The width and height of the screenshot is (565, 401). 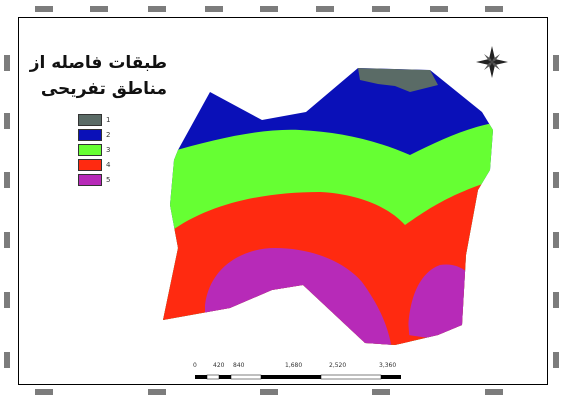 What do you see at coordinates (108, 164) in the screenshot?
I see `legend-label: 4` at bounding box center [108, 164].